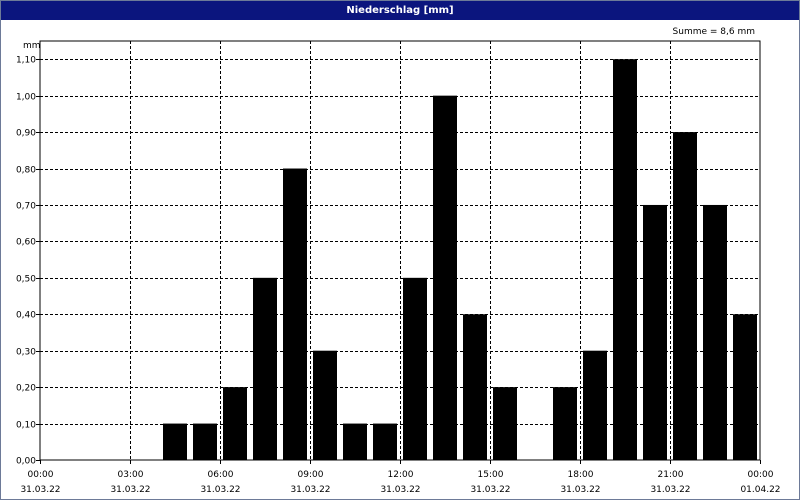 This screenshot has width=800, height=500. I want to click on y-tick-label: 0,80, so click(26, 171).